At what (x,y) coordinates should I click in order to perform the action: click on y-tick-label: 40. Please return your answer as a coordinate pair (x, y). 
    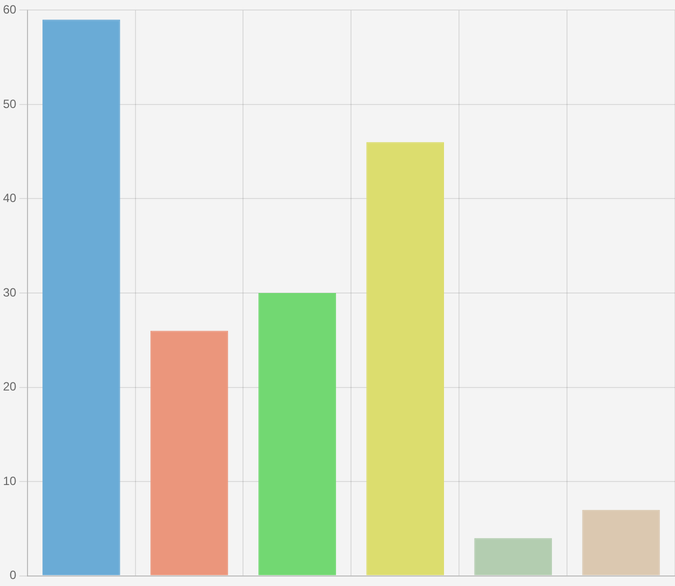
    Looking at the image, I should click on (9, 198).